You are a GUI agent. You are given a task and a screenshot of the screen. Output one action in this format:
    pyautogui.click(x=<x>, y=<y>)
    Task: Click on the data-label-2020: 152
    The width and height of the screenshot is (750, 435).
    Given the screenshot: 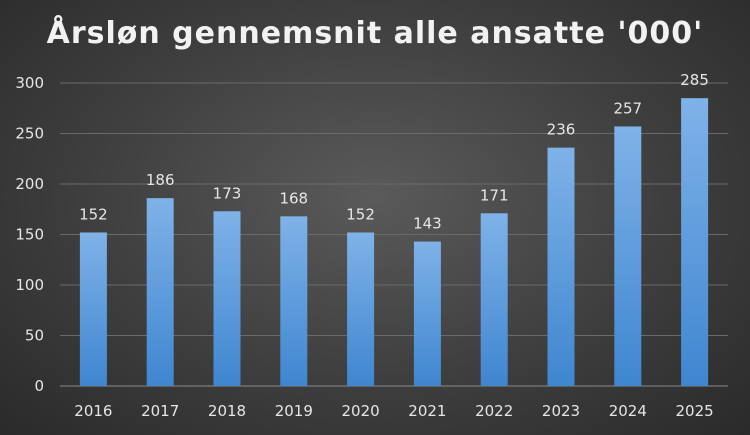 What is the action you would take?
    pyautogui.click(x=360, y=214)
    